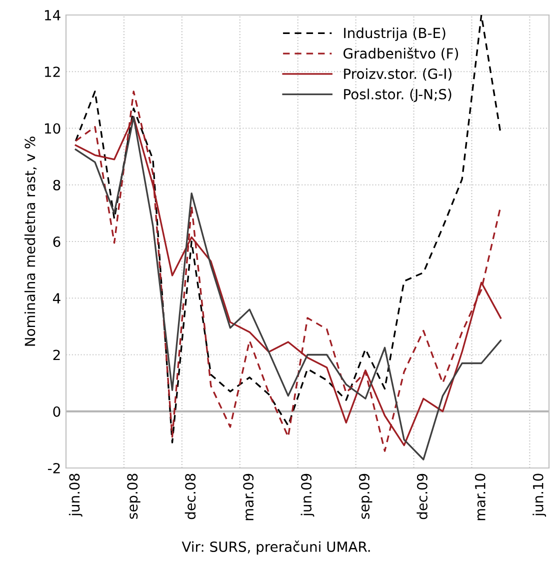 The height and width of the screenshot is (566, 553). What do you see at coordinates (52, 15) in the screenshot?
I see `y-tick-label: 14` at bounding box center [52, 15].